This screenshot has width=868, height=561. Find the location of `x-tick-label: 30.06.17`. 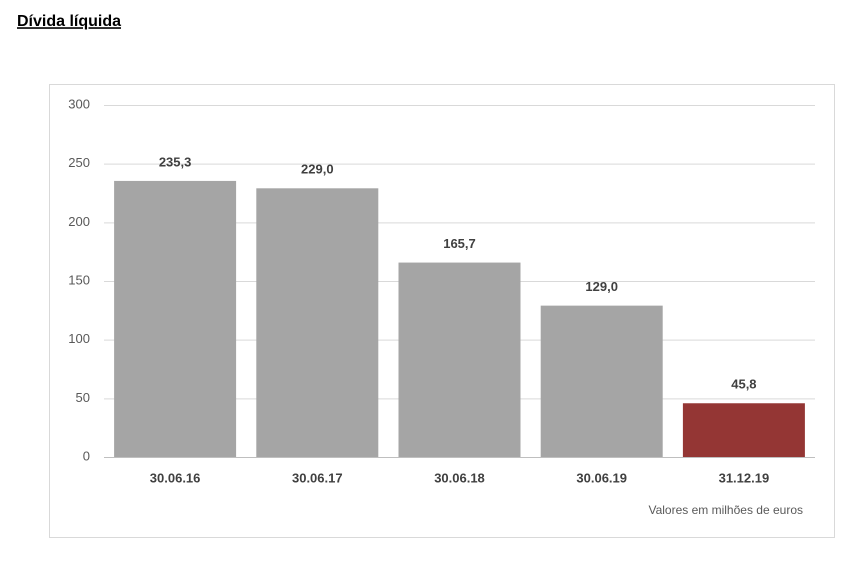

x-tick-label: 30.06.17 is located at coordinates (317, 477).